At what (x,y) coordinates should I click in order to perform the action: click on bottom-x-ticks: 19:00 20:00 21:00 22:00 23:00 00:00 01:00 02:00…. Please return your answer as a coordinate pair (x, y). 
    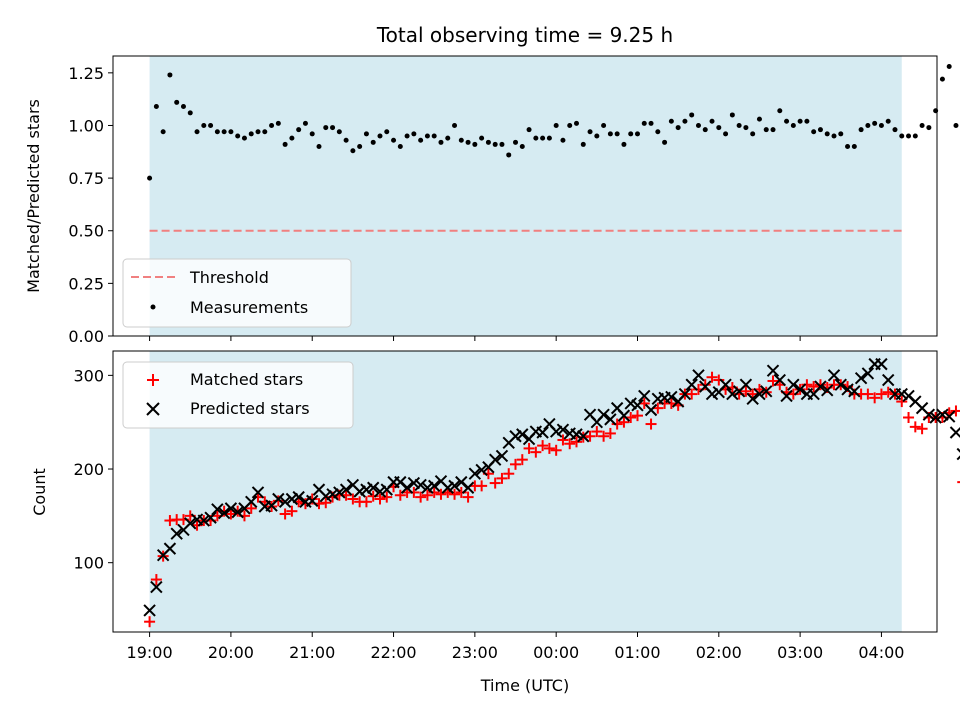
    Looking at the image, I should click on (515, 647).